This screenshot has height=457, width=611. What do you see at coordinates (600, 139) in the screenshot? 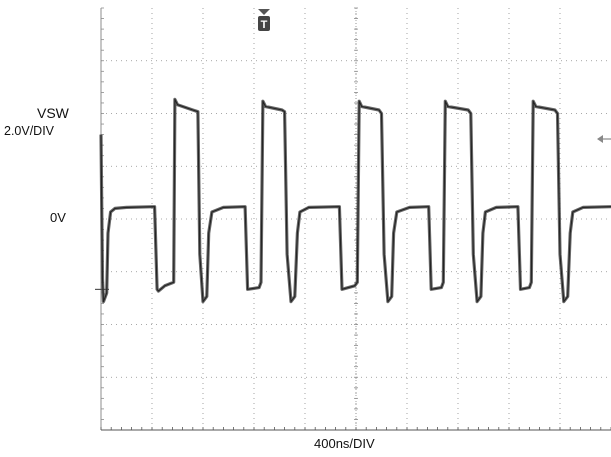
I see `trigger-level-head` at bounding box center [600, 139].